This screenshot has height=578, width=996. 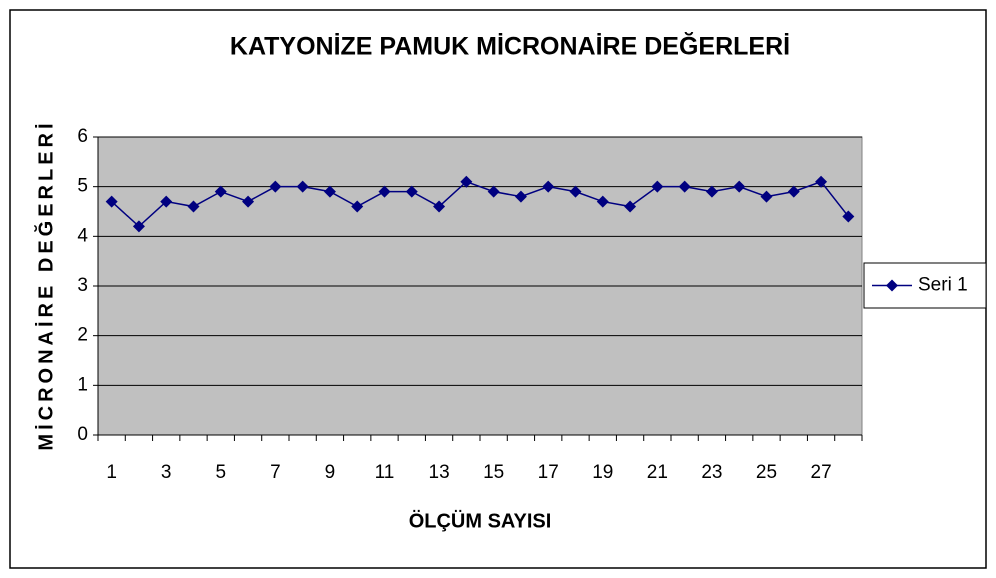 I want to click on y-tick-label: 3, so click(x=82, y=285).